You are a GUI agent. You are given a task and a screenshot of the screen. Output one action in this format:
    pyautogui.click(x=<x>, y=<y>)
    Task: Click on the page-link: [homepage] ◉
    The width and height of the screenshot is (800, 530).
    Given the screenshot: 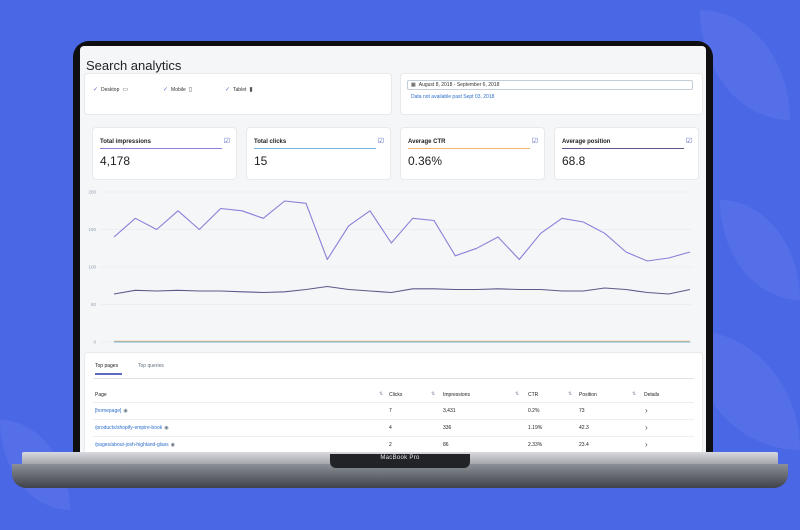 What is the action you would take?
    pyautogui.click(x=111, y=411)
    